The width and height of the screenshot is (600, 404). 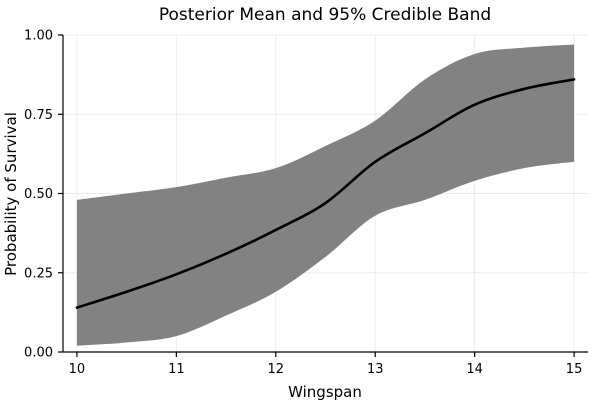 What do you see at coordinates (325, 15) in the screenshot?
I see `chart-title: Posterior Mean and 95% Credible Band` at bounding box center [325, 15].